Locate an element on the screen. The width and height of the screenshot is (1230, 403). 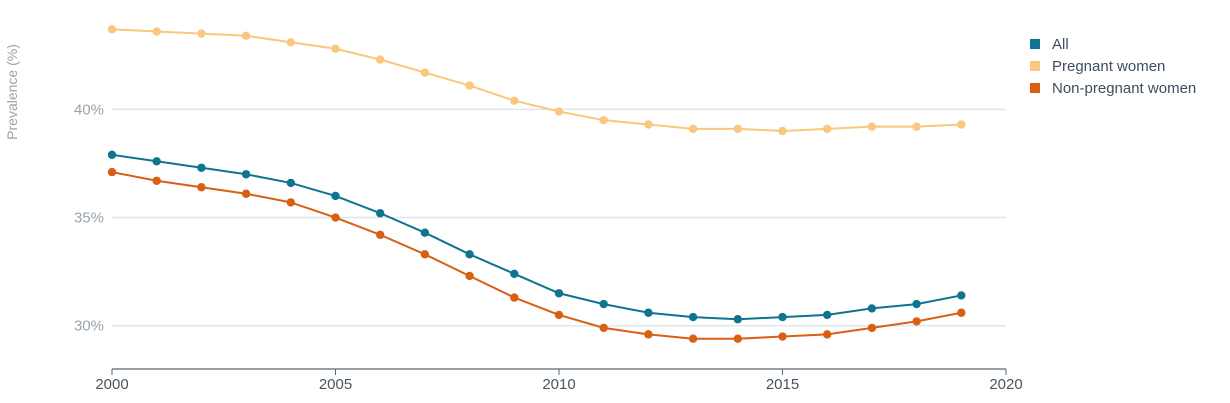
y-axis-label: Prevalence (%) is located at coordinates (12, 92).